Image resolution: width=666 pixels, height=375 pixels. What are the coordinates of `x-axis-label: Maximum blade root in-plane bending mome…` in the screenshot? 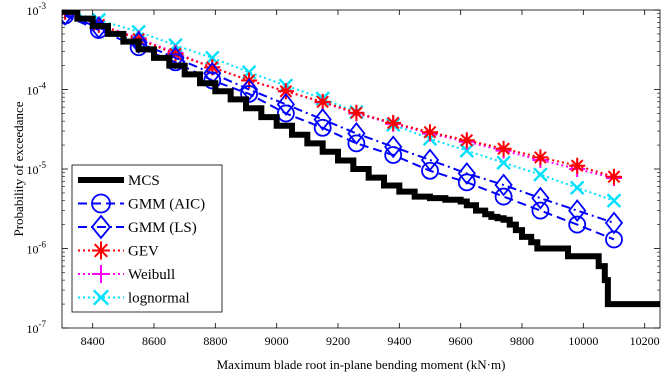 It's located at (361, 364).